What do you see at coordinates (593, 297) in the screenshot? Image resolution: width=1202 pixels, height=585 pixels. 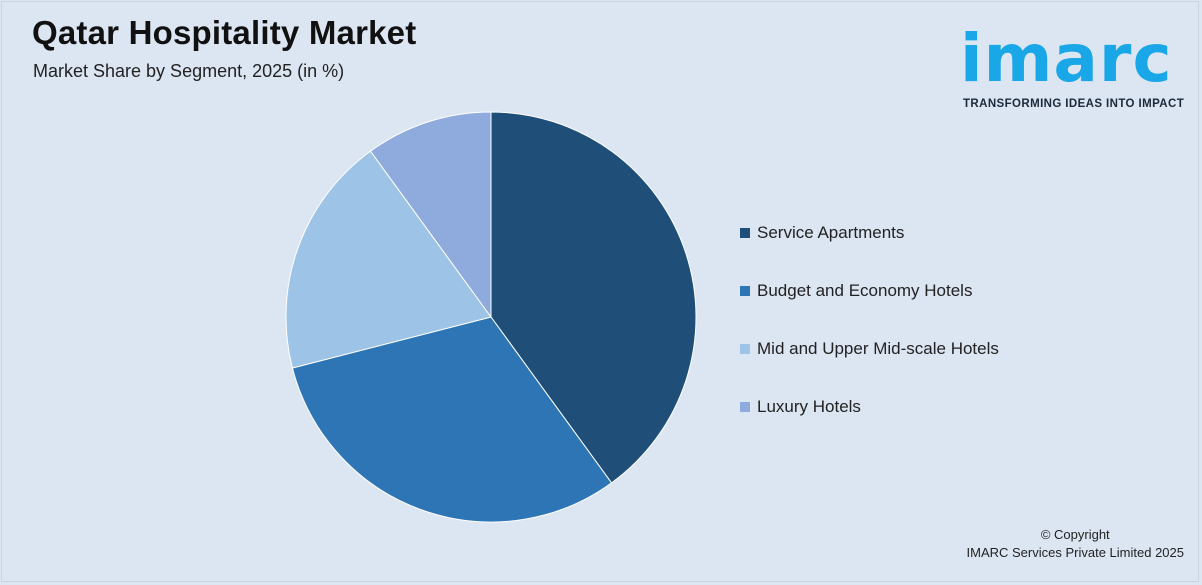 I see `pie-slice-service-apartments` at bounding box center [593, 297].